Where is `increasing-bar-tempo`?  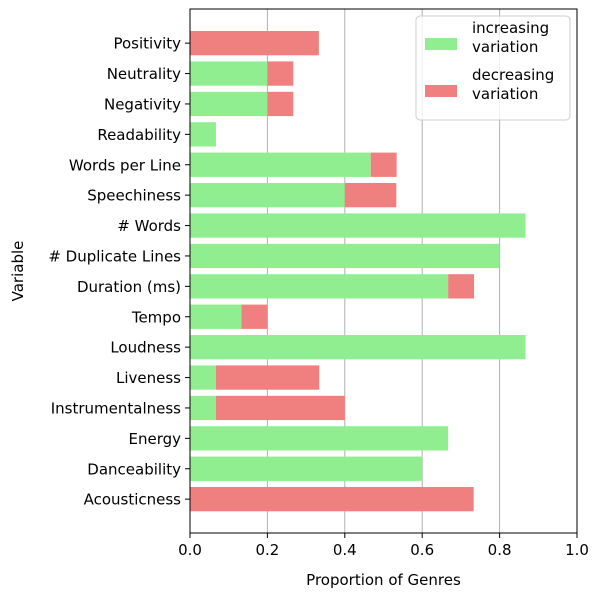
increasing-bar-tempo is located at coordinates (216, 316).